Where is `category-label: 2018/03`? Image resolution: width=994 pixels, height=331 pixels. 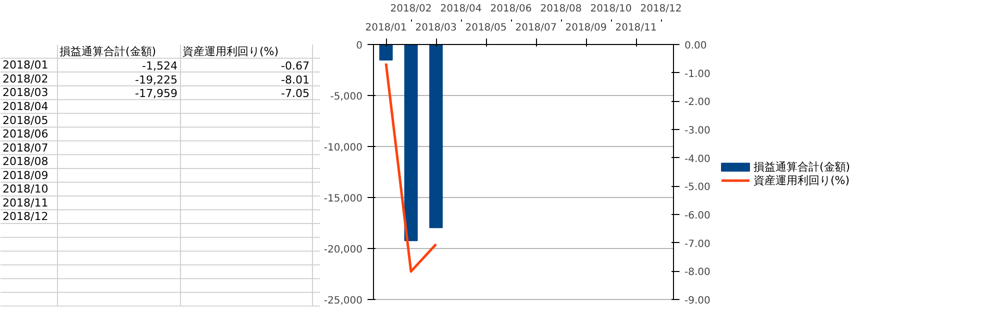 category-label: 2018/03 is located at coordinates (25, 93).